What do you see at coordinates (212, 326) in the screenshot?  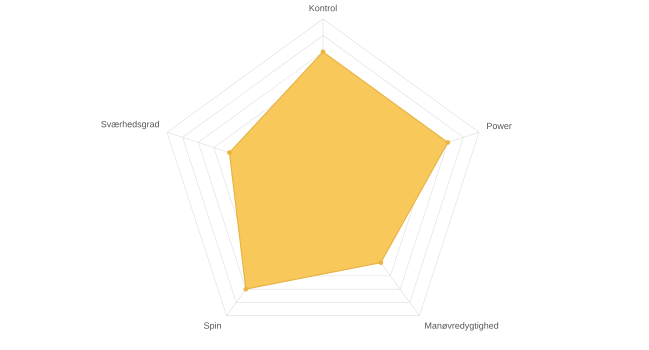 I see `spoke-label: Spin` at bounding box center [212, 326].